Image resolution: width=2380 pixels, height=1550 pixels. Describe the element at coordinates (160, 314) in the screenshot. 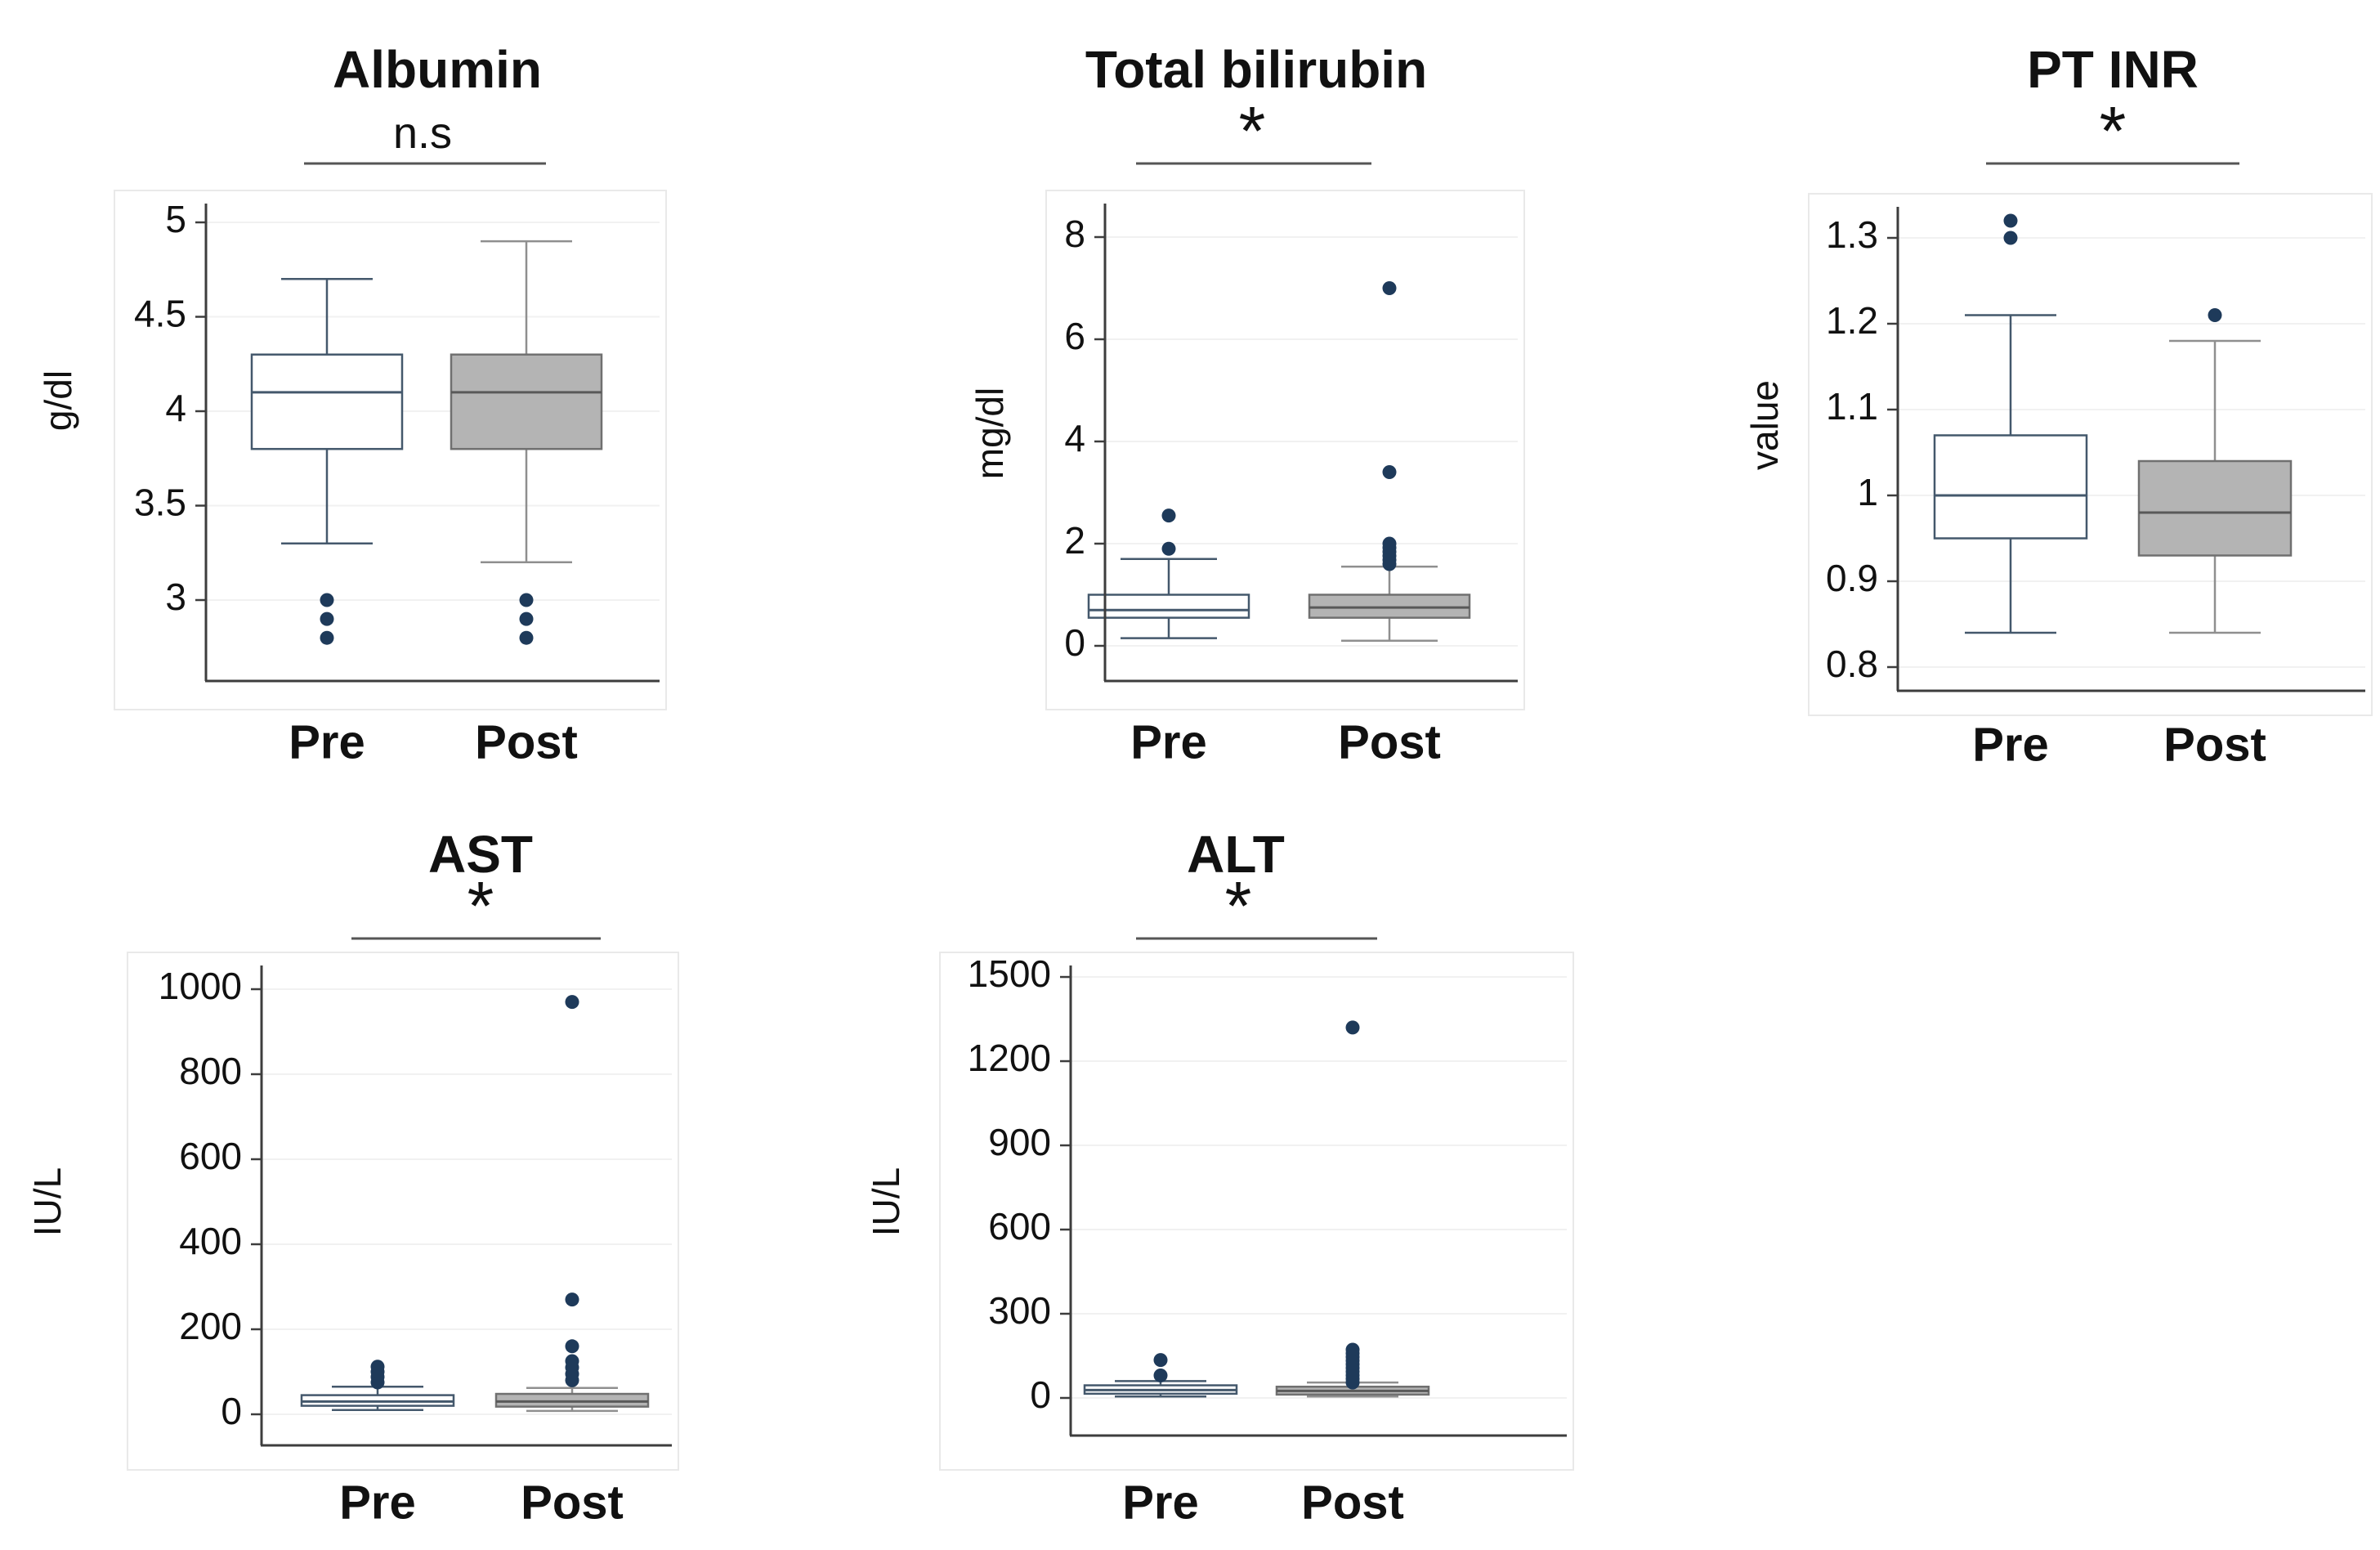

I see `y-tick-label: 4.5` at that location.